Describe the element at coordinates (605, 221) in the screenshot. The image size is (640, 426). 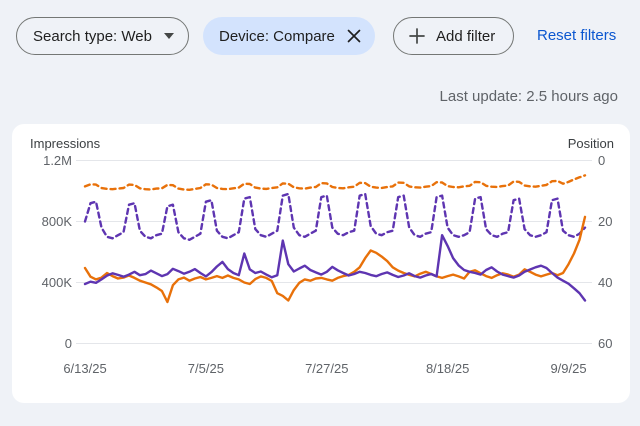
I see `right-axis-tick-label: 20` at that location.